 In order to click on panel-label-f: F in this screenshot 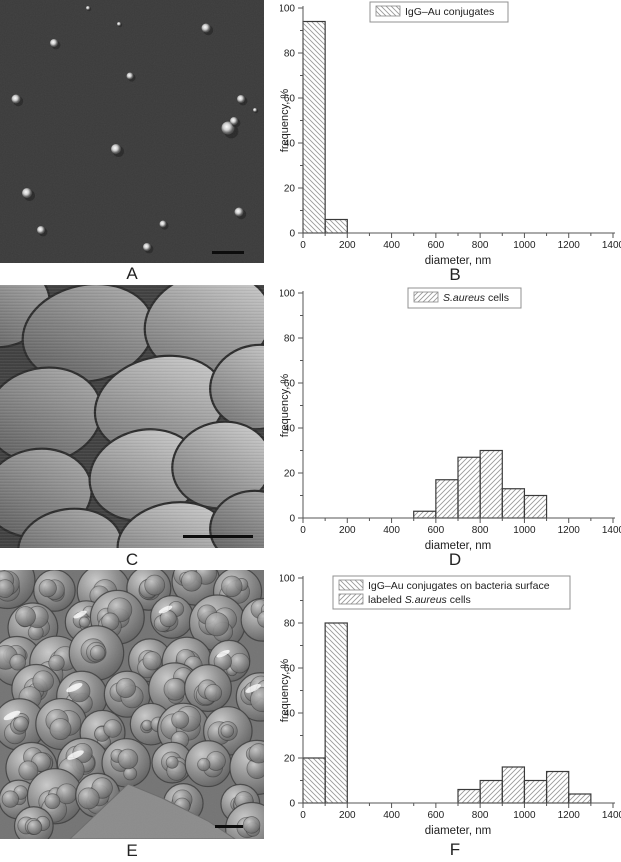, I will do `click(455, 849)`.